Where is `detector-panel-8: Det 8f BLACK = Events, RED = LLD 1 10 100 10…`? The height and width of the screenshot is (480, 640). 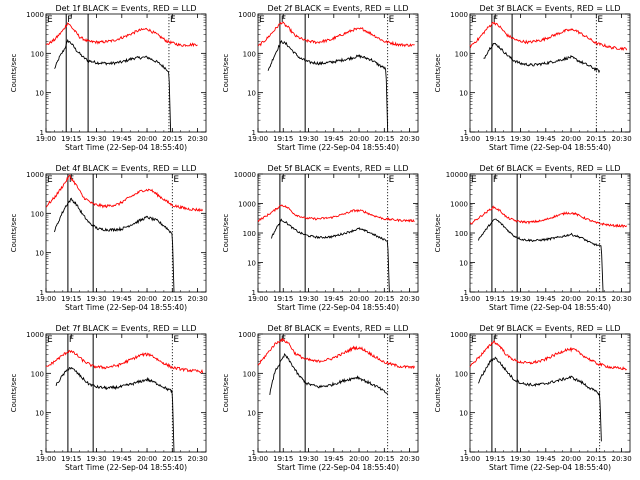
detector-panel-8: Det 8f BLACK = Events, RED = LLD 1 10 100 10… is located at coordinates (321, 398).